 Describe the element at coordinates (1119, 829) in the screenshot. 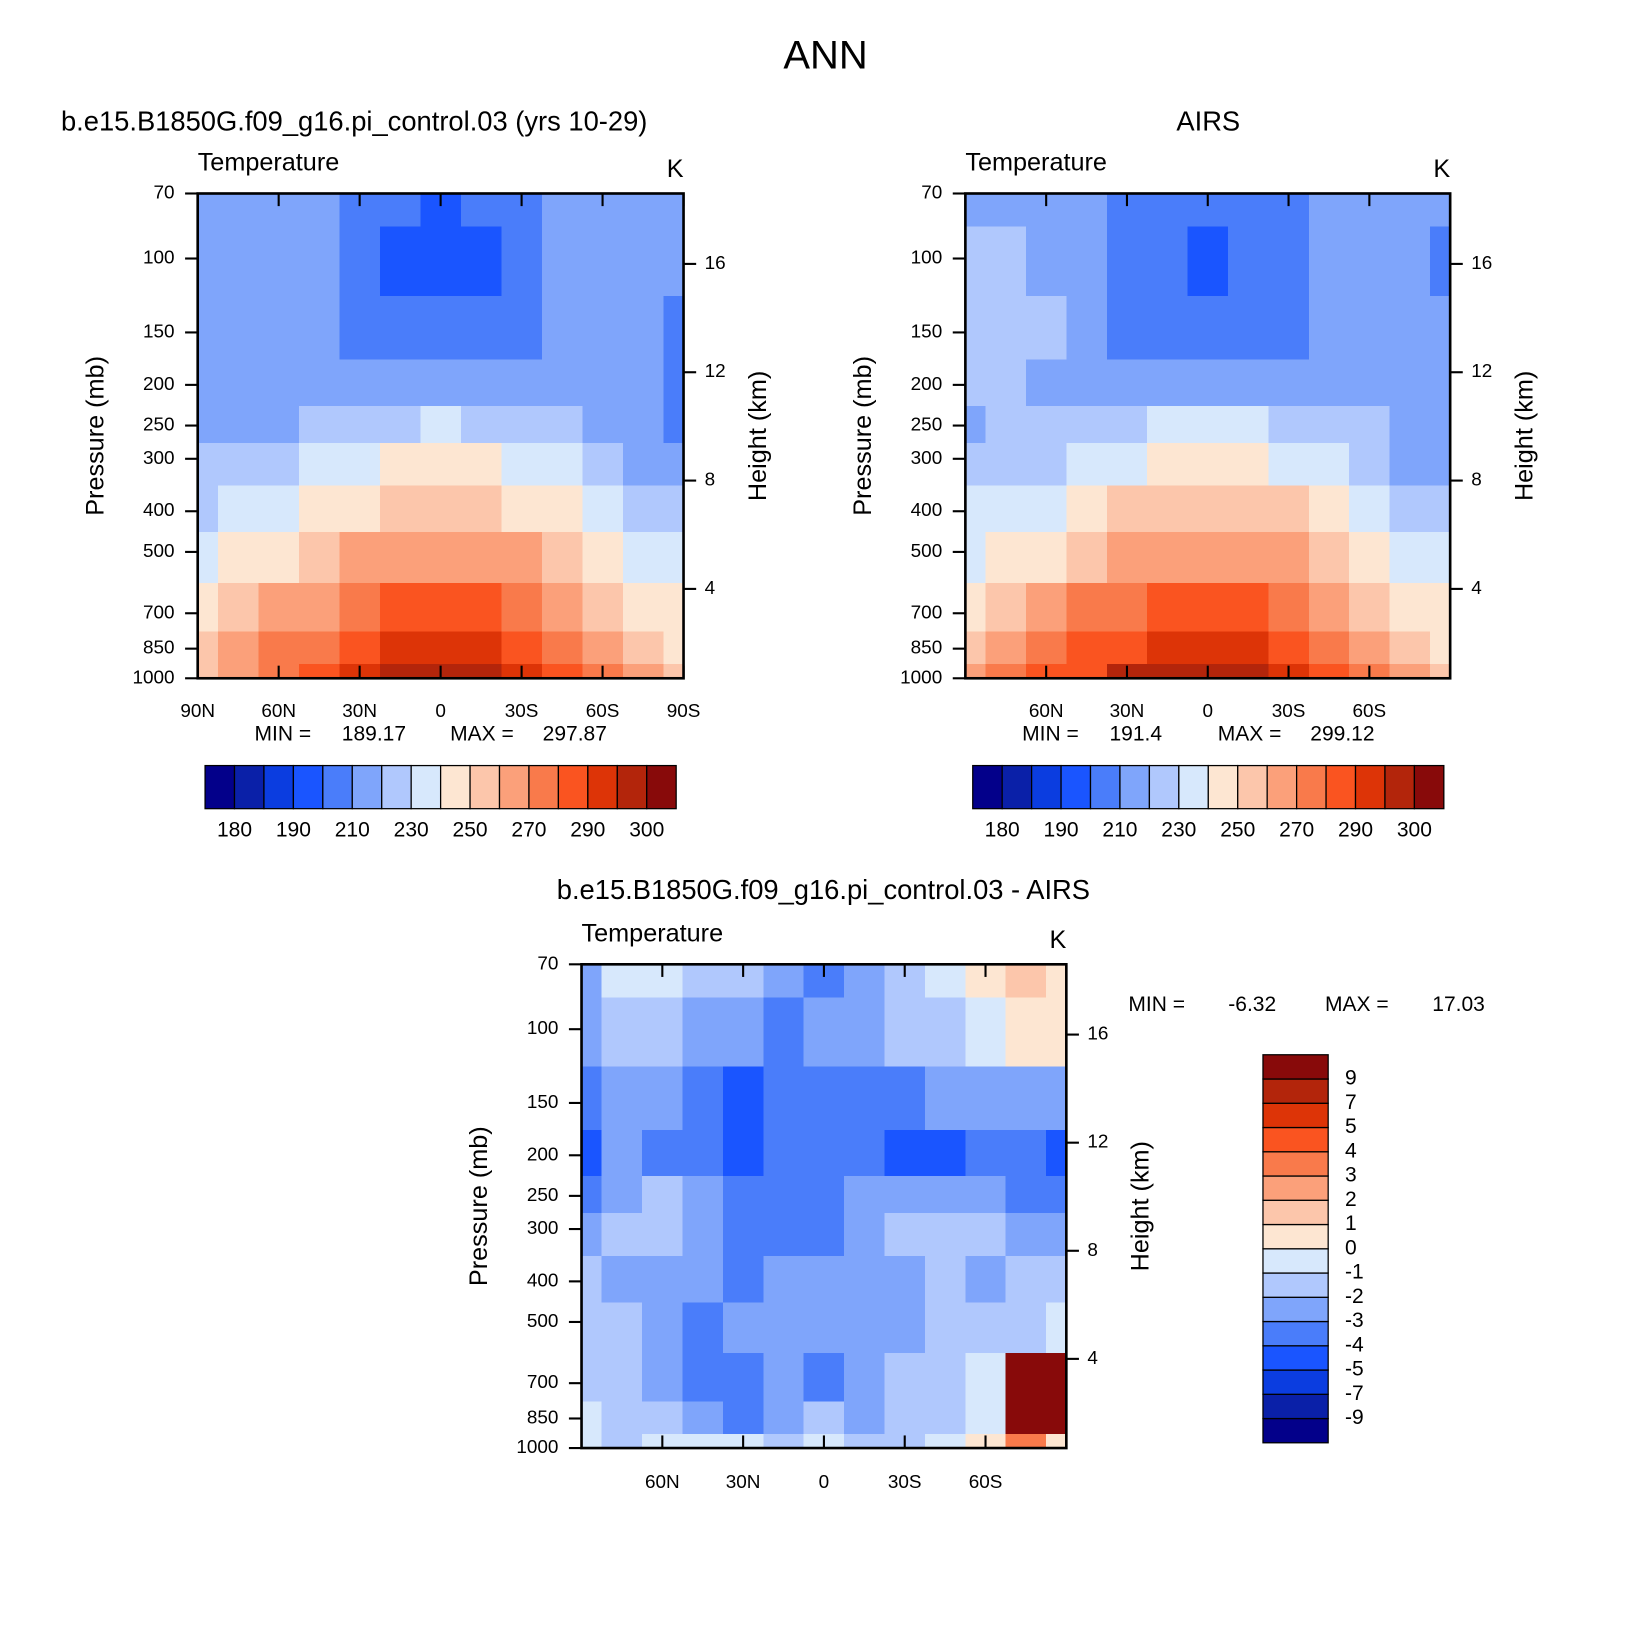

I see `colorbar-label: 210` at that location.